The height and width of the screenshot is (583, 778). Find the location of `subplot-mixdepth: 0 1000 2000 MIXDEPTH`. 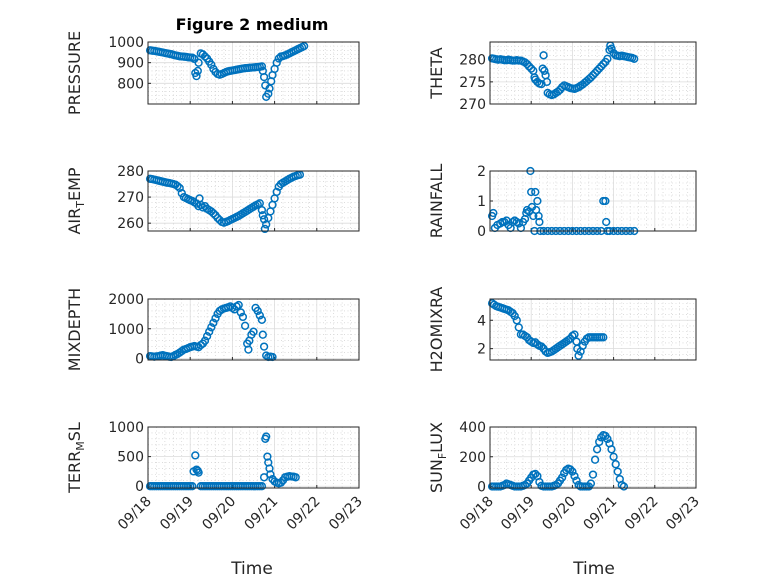

subplot-mixdepth: 0 1000 2000 MIXDEPTH is located at coordinates (212, 329).